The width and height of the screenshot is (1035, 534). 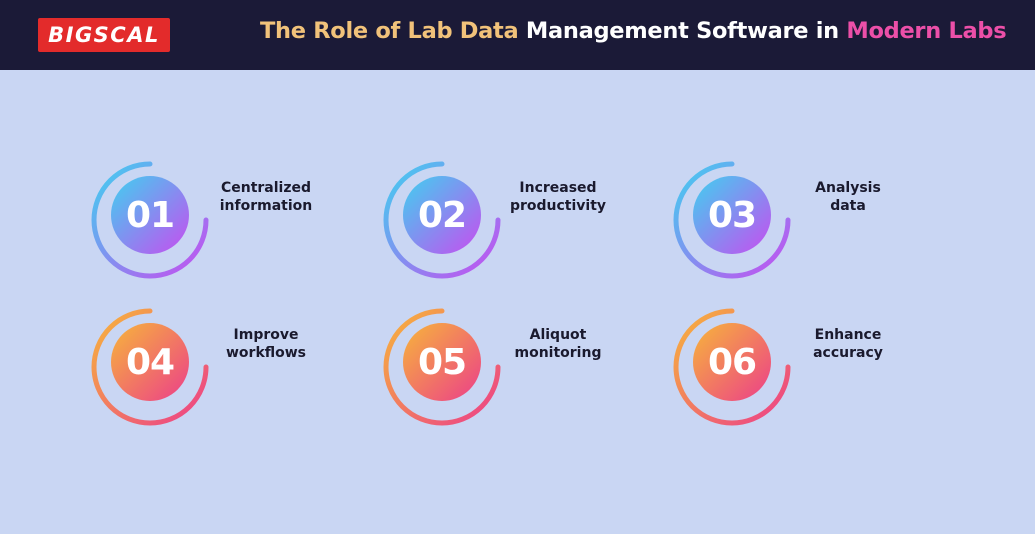 I want to click on step-label-line2: workflows, so click(x=266, y=353).